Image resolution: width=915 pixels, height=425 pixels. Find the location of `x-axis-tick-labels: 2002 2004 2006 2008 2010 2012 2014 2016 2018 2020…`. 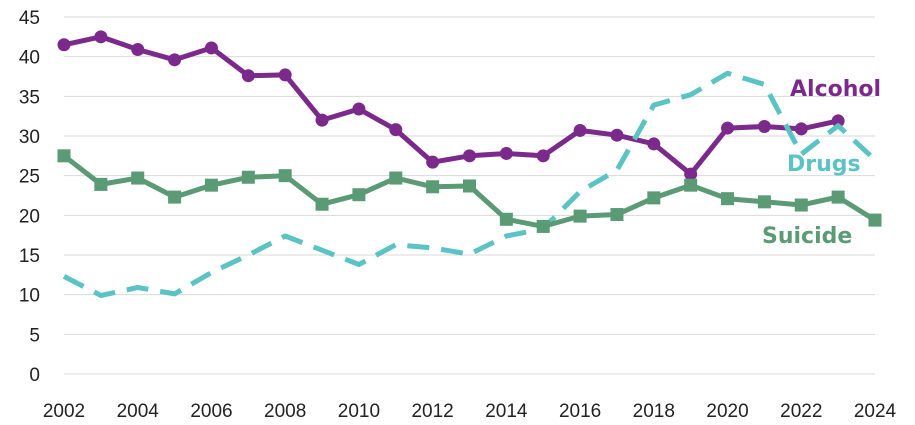

x-axis-tick-labels: 2002 2004 2006 2008 2010 2012 2014 2016 2018 2020… is located at coordinates (470, 411).